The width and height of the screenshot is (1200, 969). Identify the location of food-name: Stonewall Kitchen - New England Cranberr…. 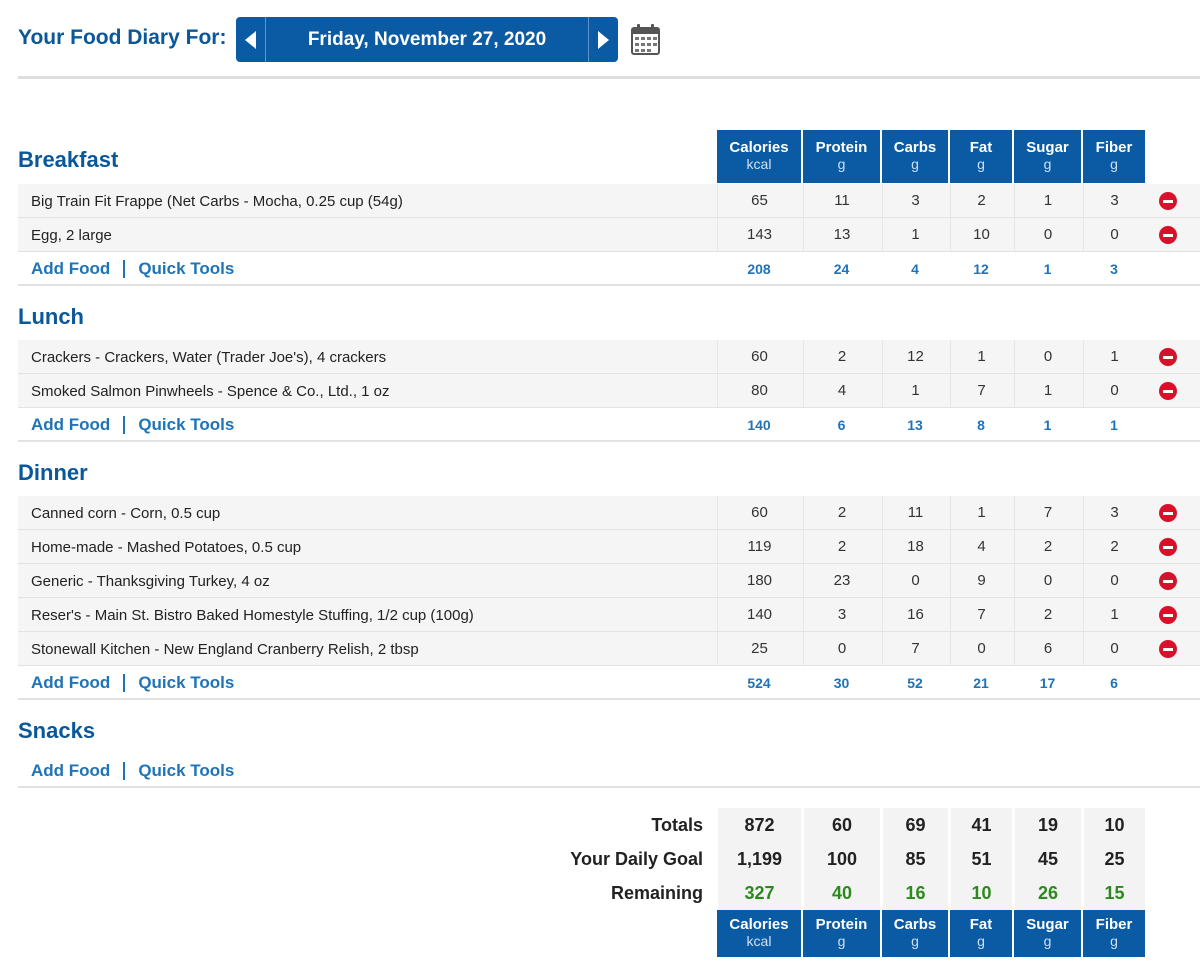
(225, 649).